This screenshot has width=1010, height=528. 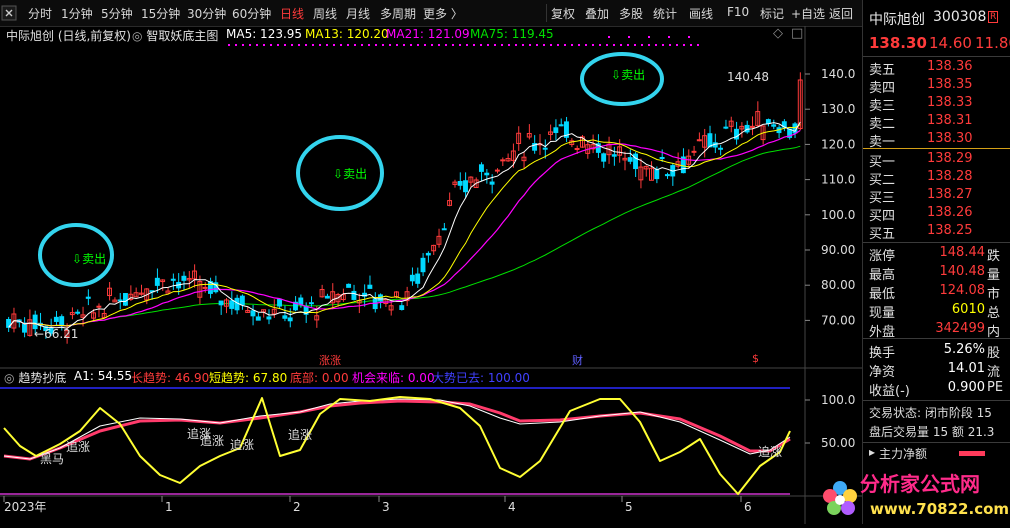 What do you see at coordinates (936, 330) in the screenshot?
I see `stat-row: 外盘 342499 内` at bounding box center [936, 330].